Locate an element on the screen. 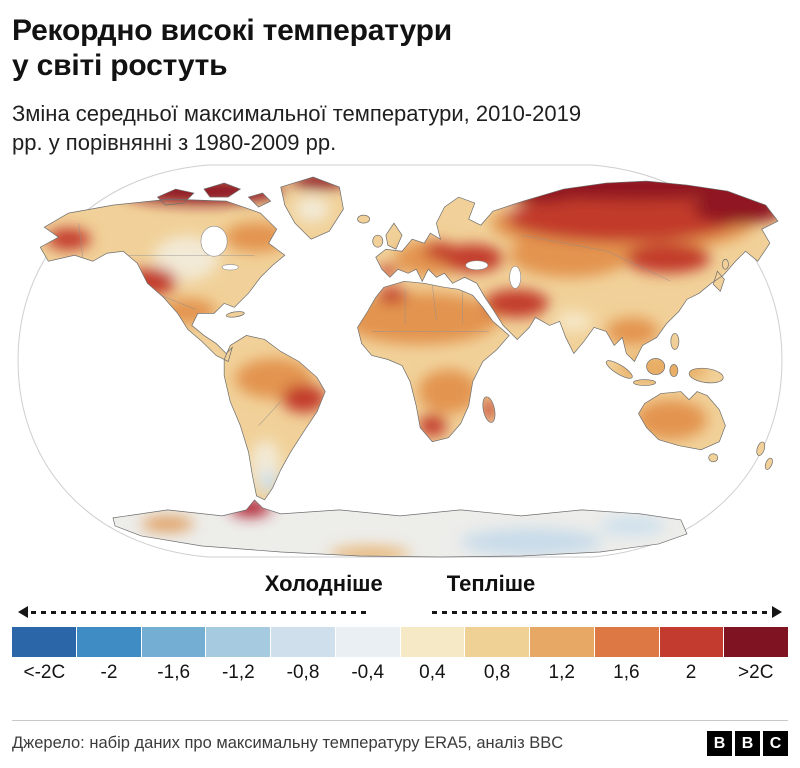 The height and width of the screenshot is (768, 800). dashed-line-right is located at coordinates (600, 612).